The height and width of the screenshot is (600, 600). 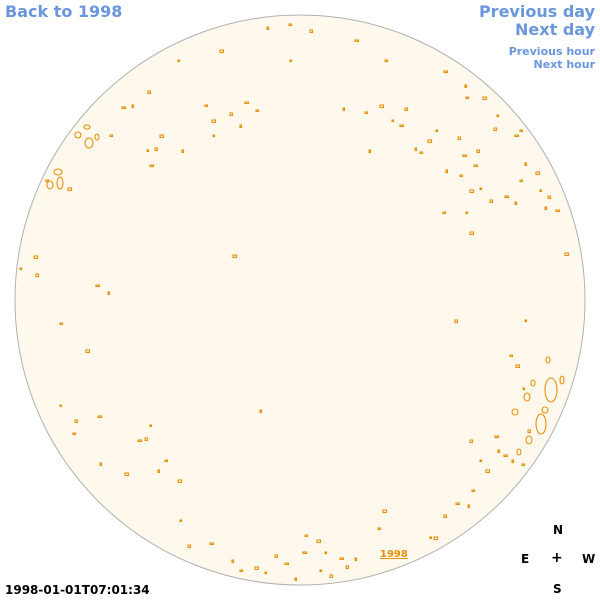 What do you see at coordinates (536, 11) in the screenshot?
I see `previous-day-link: Previous day` at bounding box center [536, 11].